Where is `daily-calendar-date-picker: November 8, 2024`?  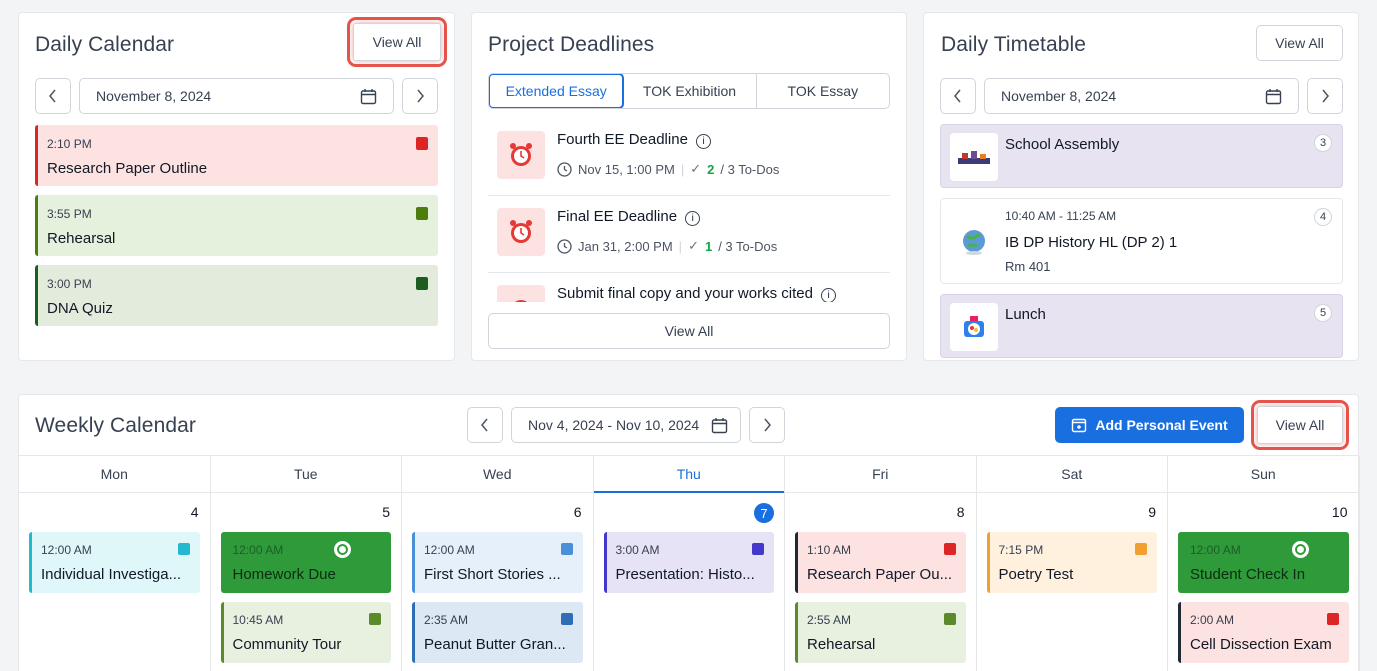
daily-calendar-date-picker: November 8, 2024 is located at coordinates (236, 96).